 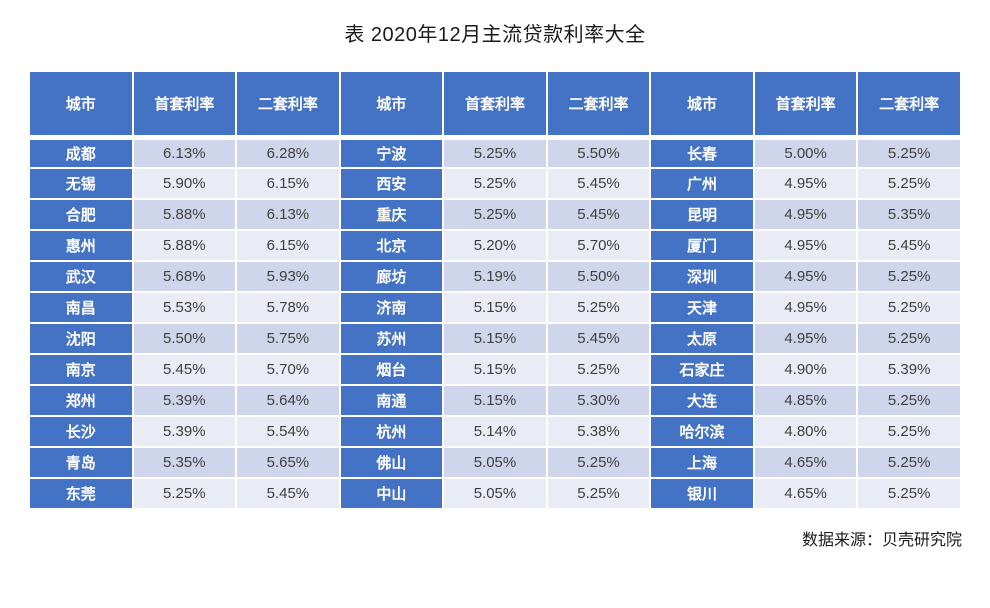 I want to click on city-cell: 北京, so click(x=391, y=245).